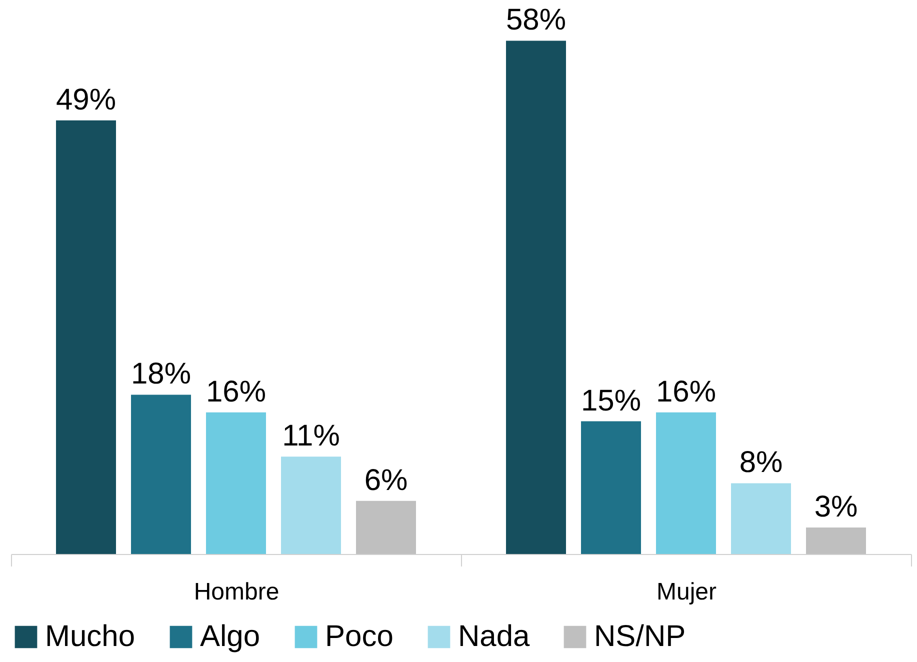 This screenshot has width=917, height=662. Describe the element at coordinates (311, 436) in the screenshot. I see `data-label: 11%` at that location.